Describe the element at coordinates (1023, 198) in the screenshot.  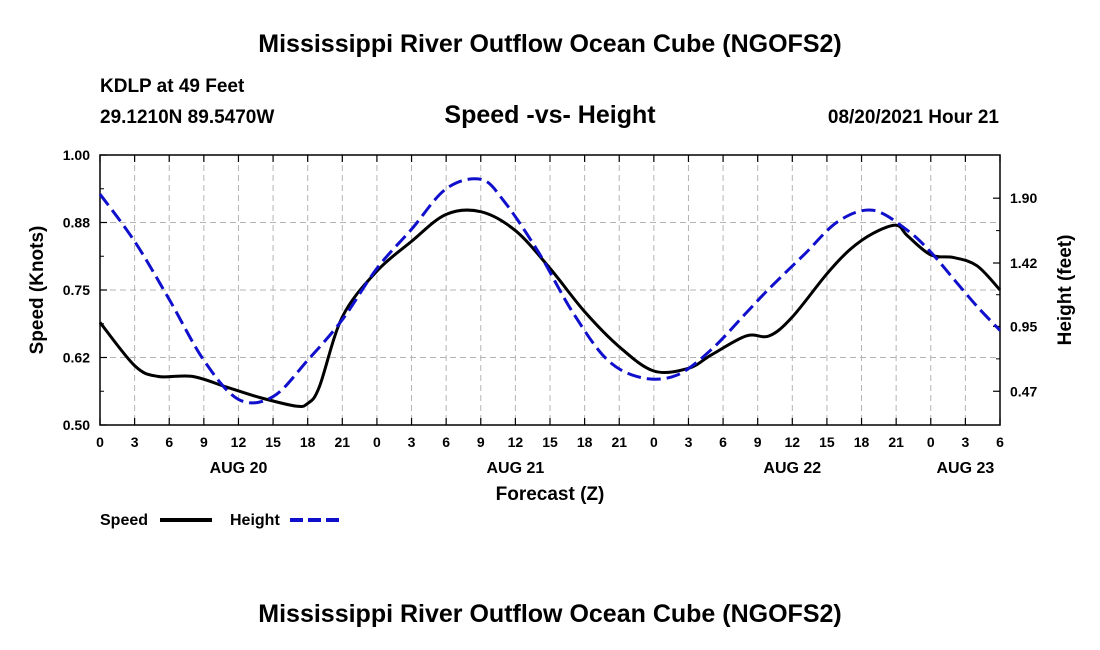
I see `y-right-tick-label: 1.90` at that location.